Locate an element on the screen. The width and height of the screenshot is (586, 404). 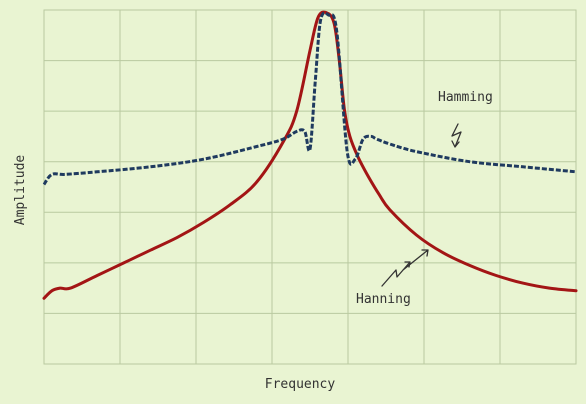
x-axis-label: Frequency is located at coordinates (300, 384).